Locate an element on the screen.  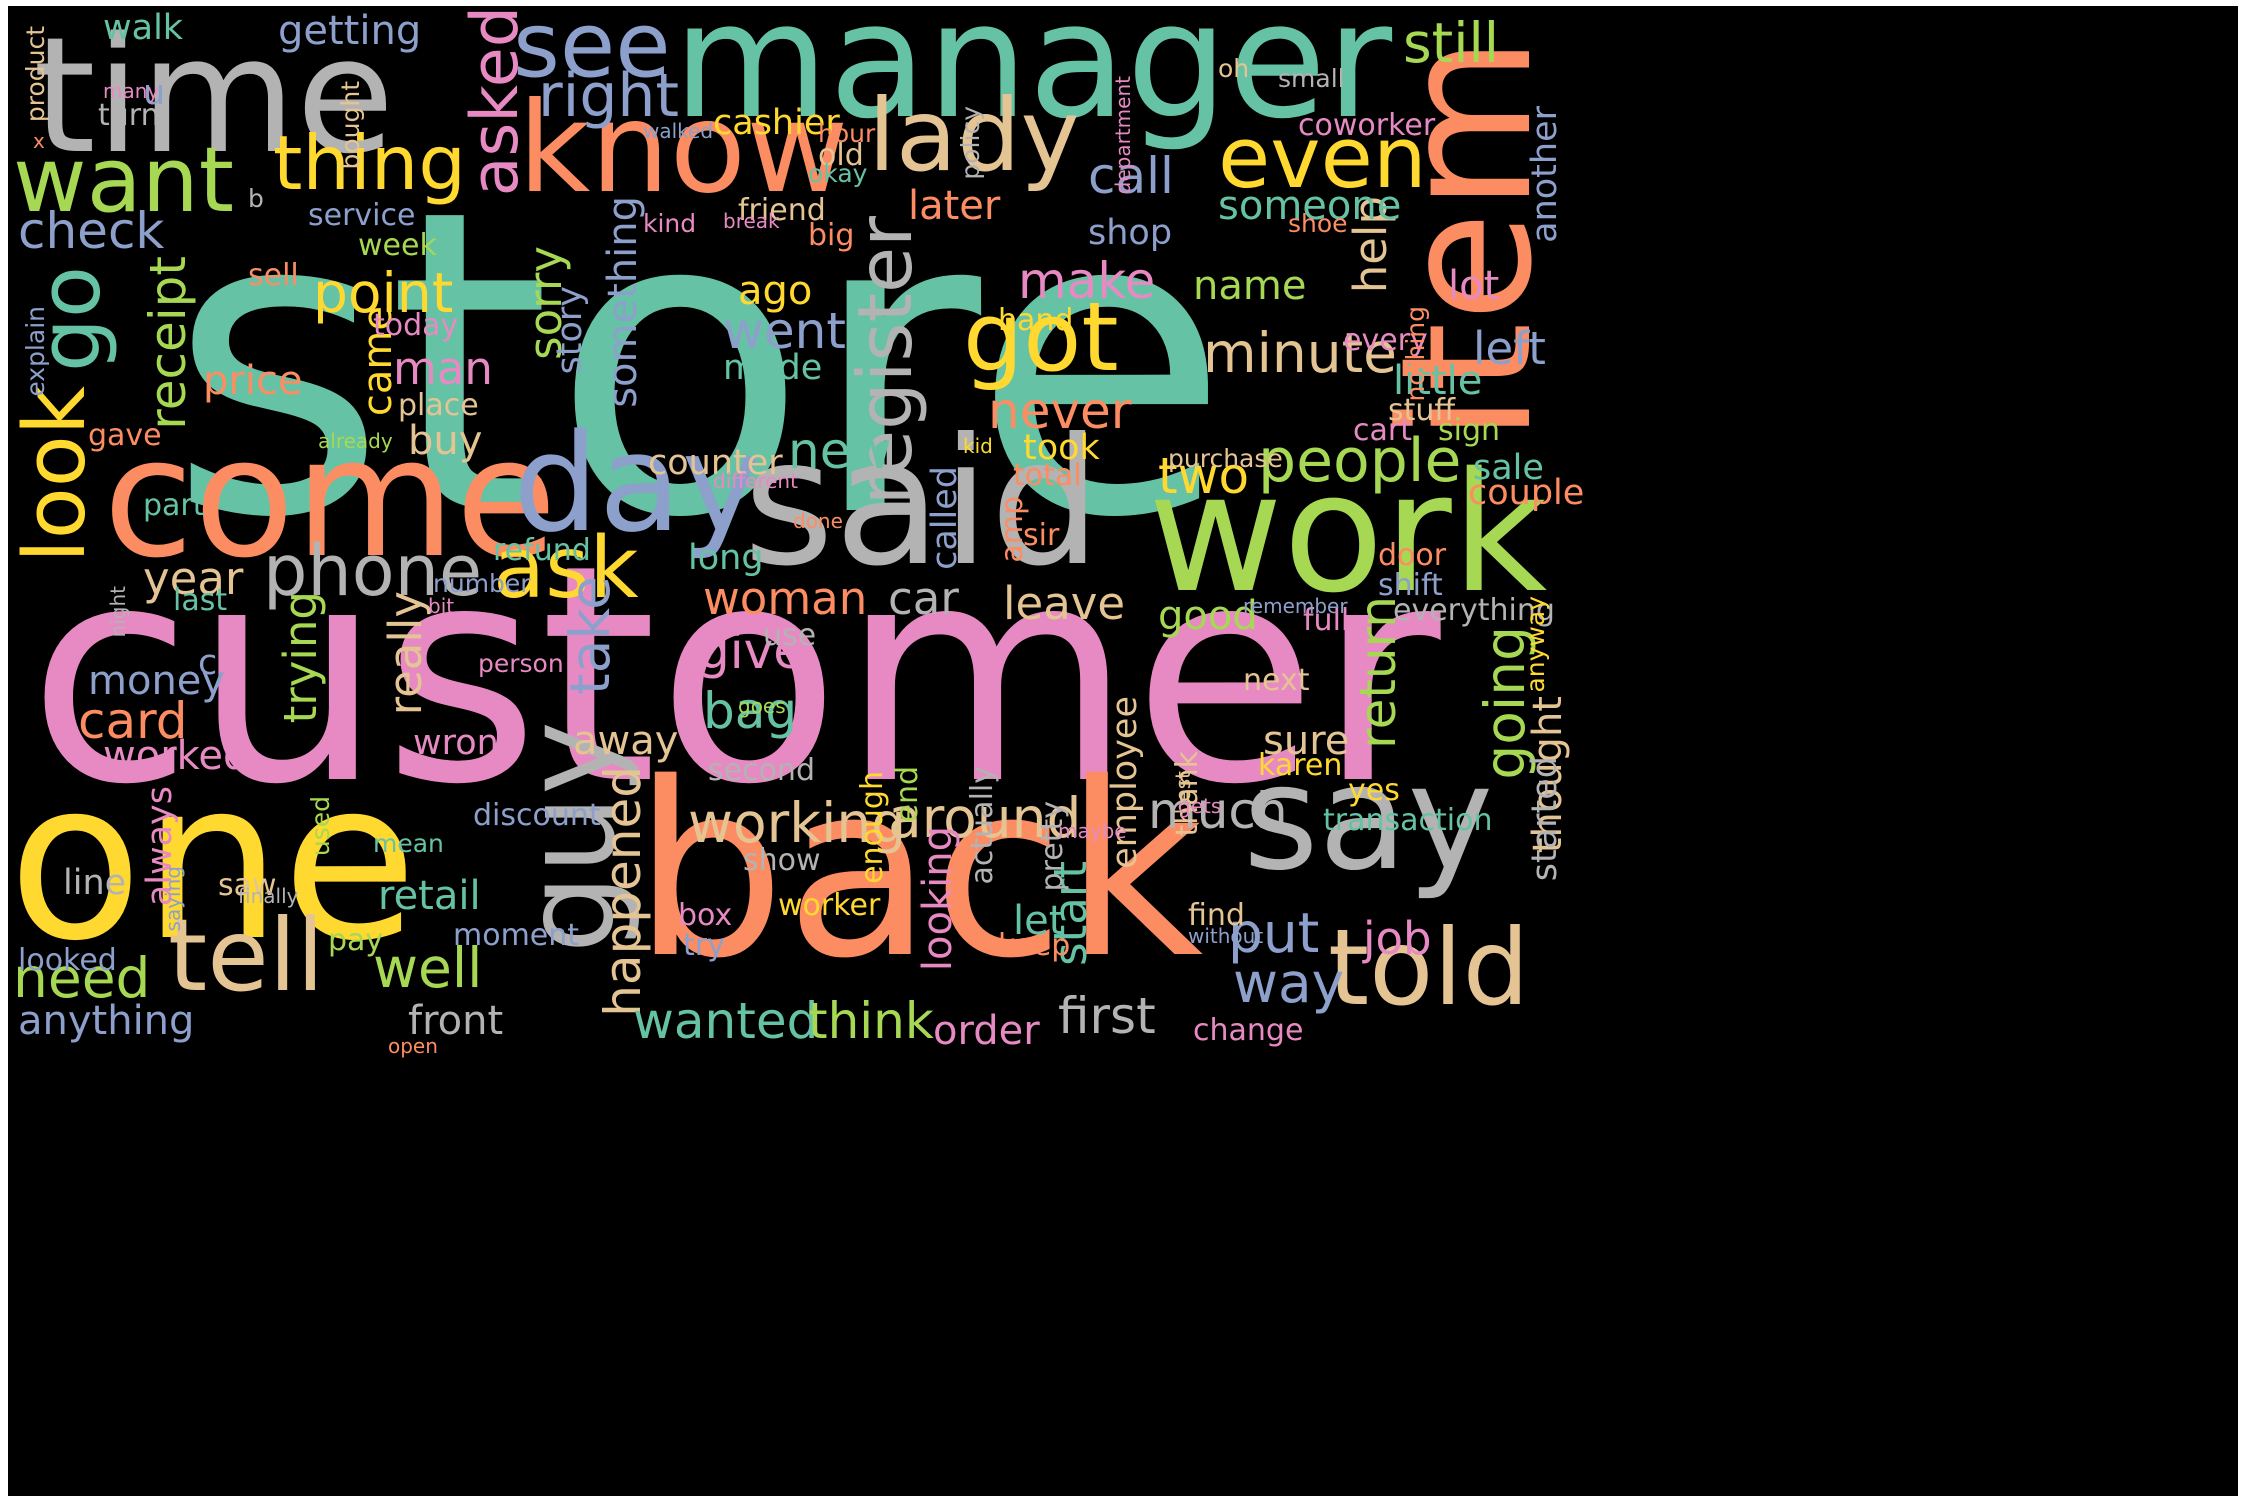
word-shop: shop is located at coordinates (1130, 233).